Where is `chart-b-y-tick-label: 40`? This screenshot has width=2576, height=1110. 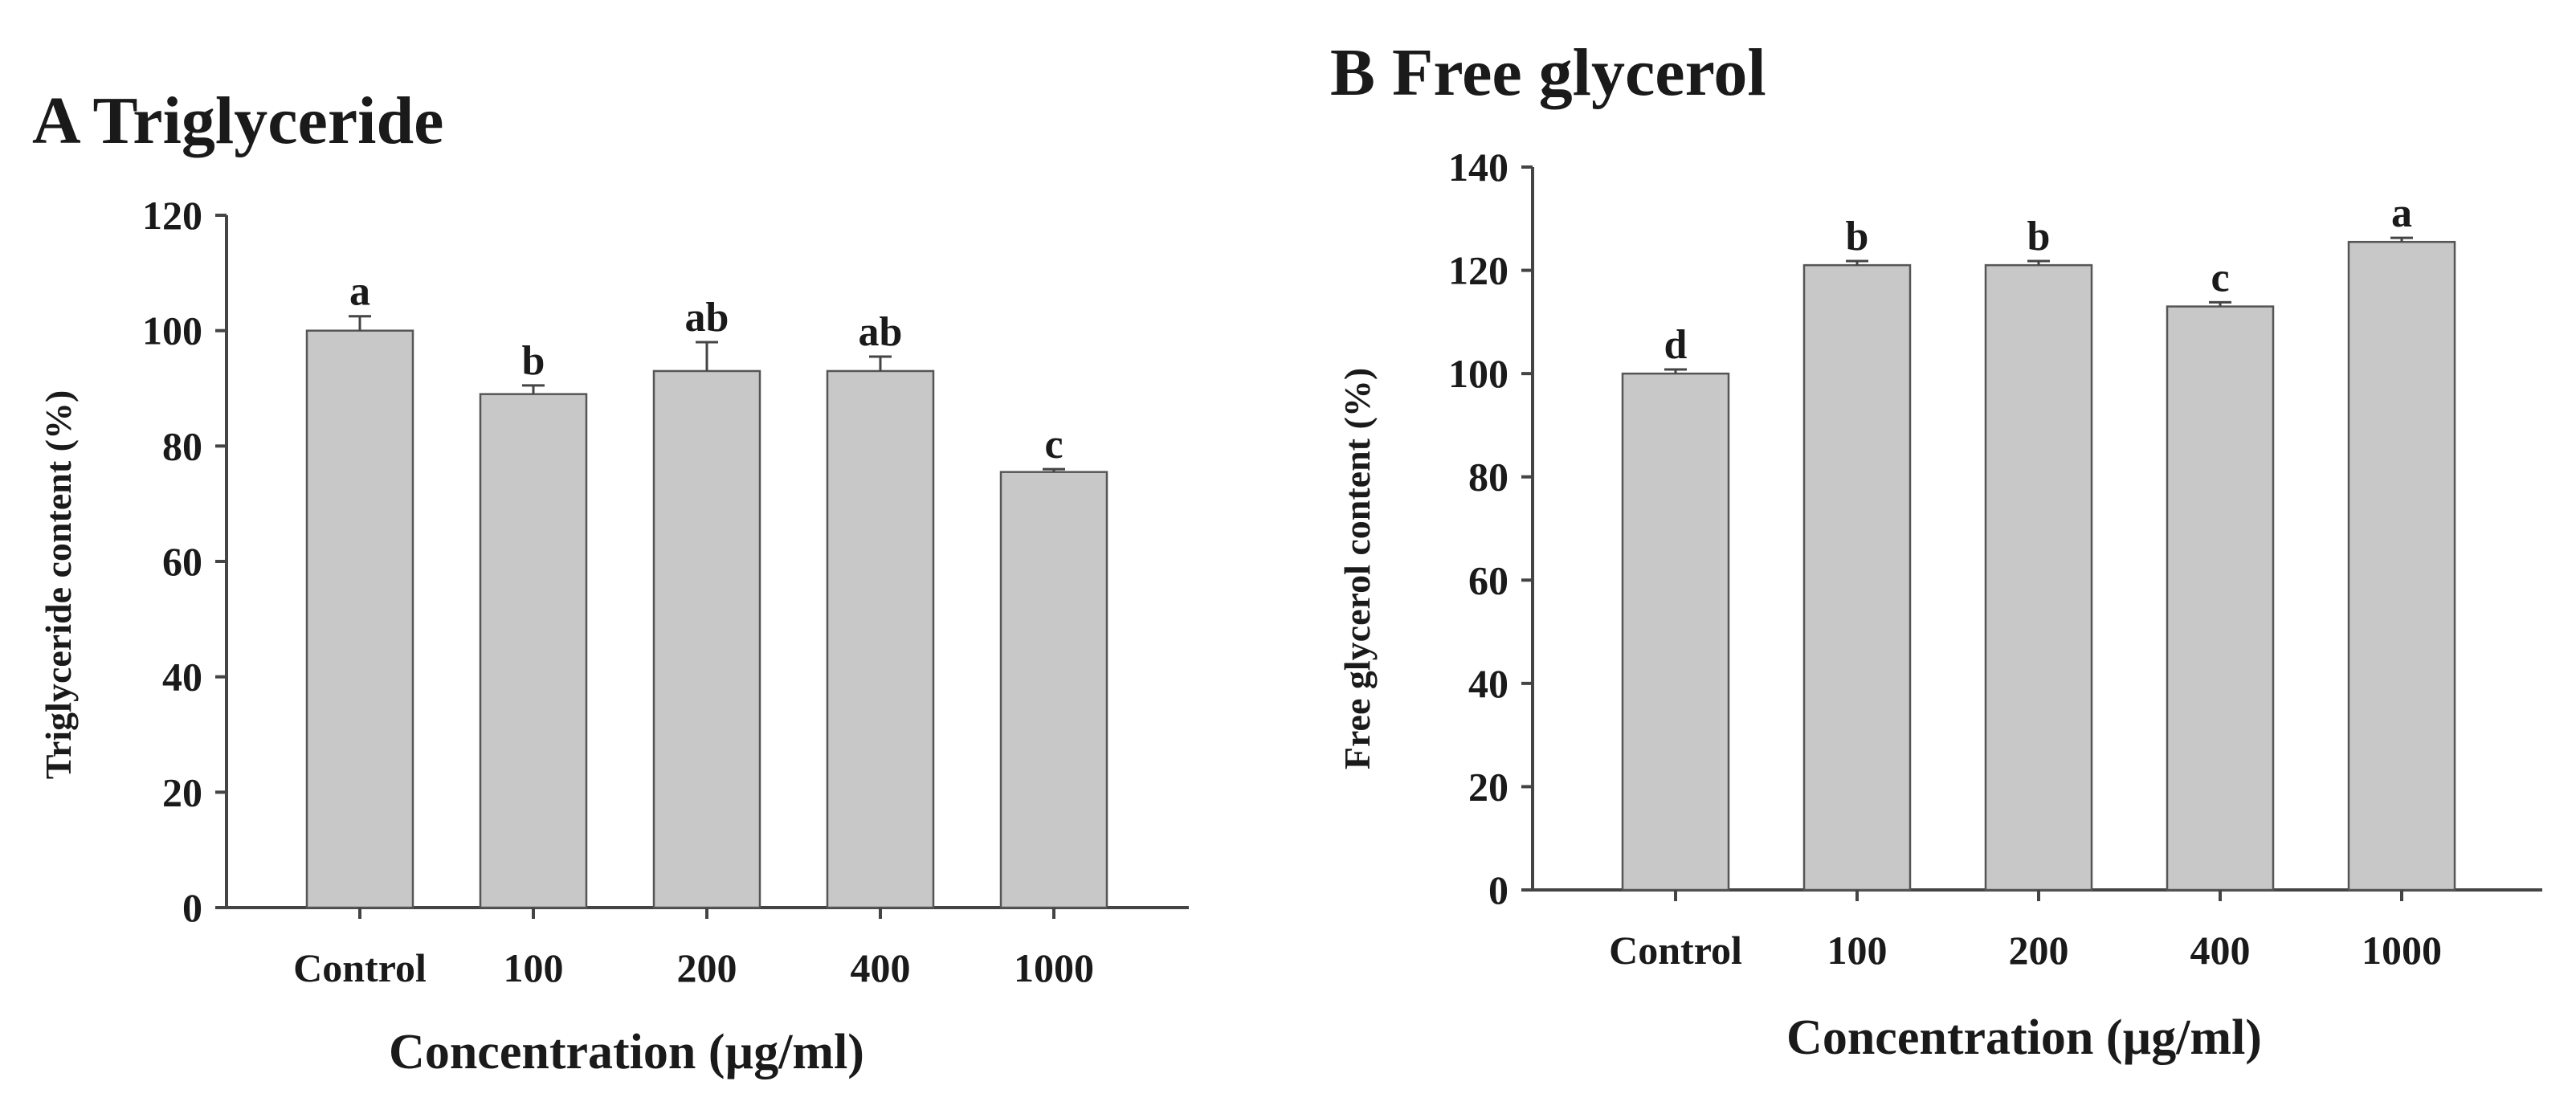
chart-b-y-tick-label: 40 is located at coordinates (1488, 683).